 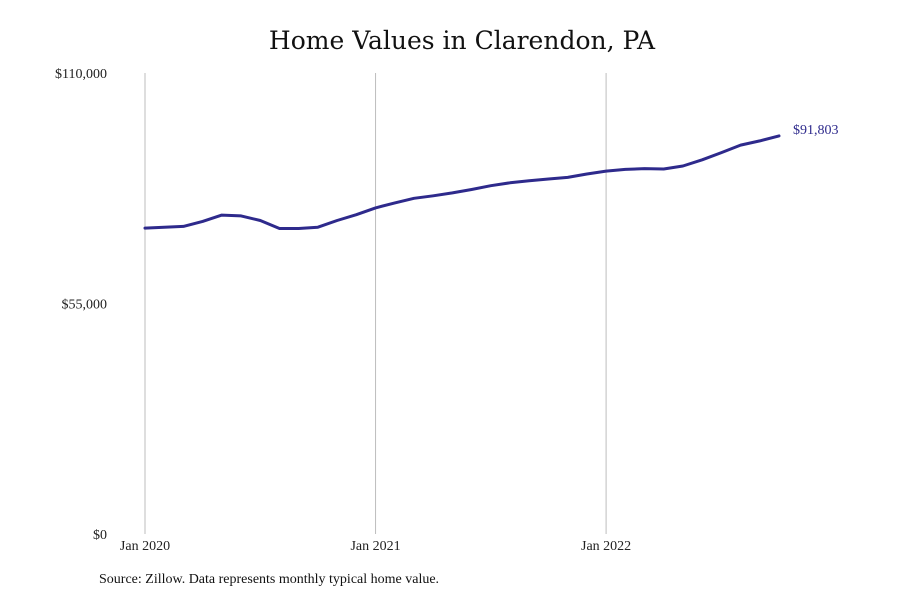 I want to click on end-value-label: $91,803, so click(x=816, y=130).